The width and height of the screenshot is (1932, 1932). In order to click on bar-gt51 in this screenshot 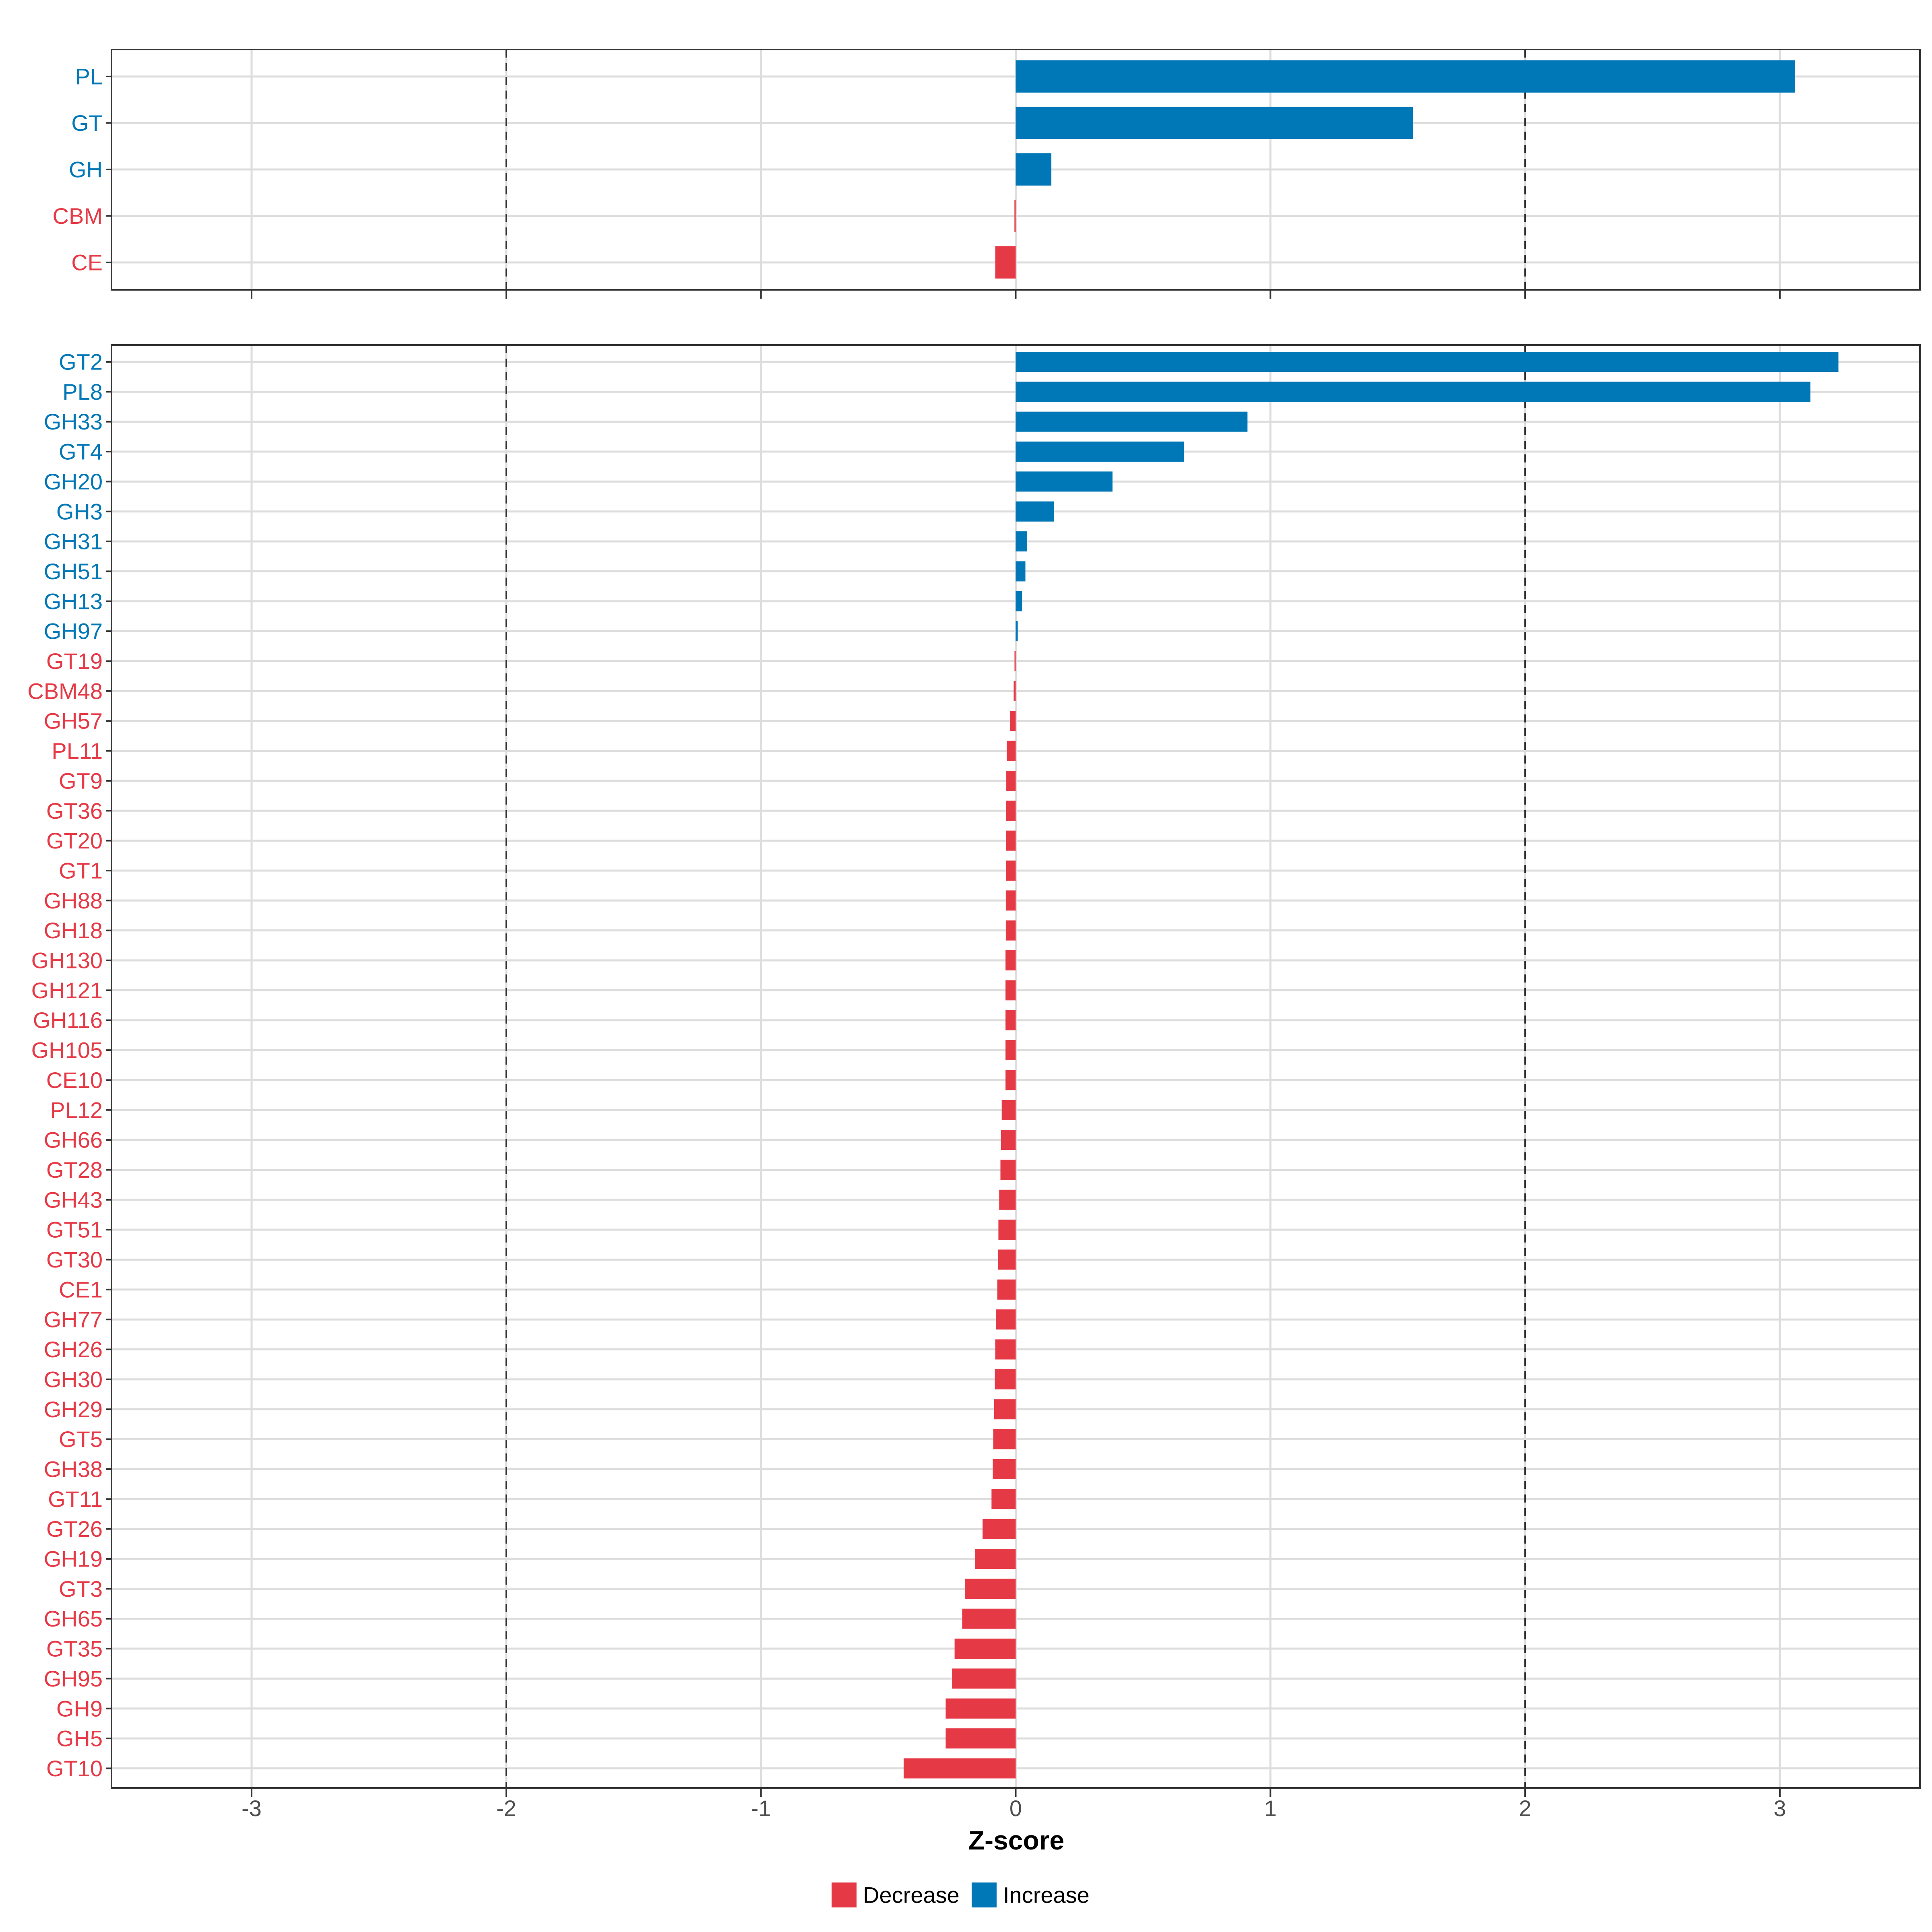, I will do `click(1007, 1230)`.